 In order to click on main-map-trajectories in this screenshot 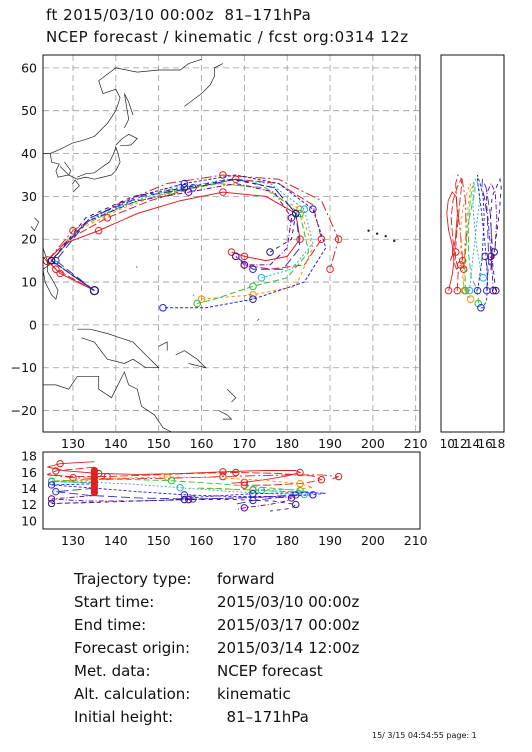, I will do `click(192, 241)`.